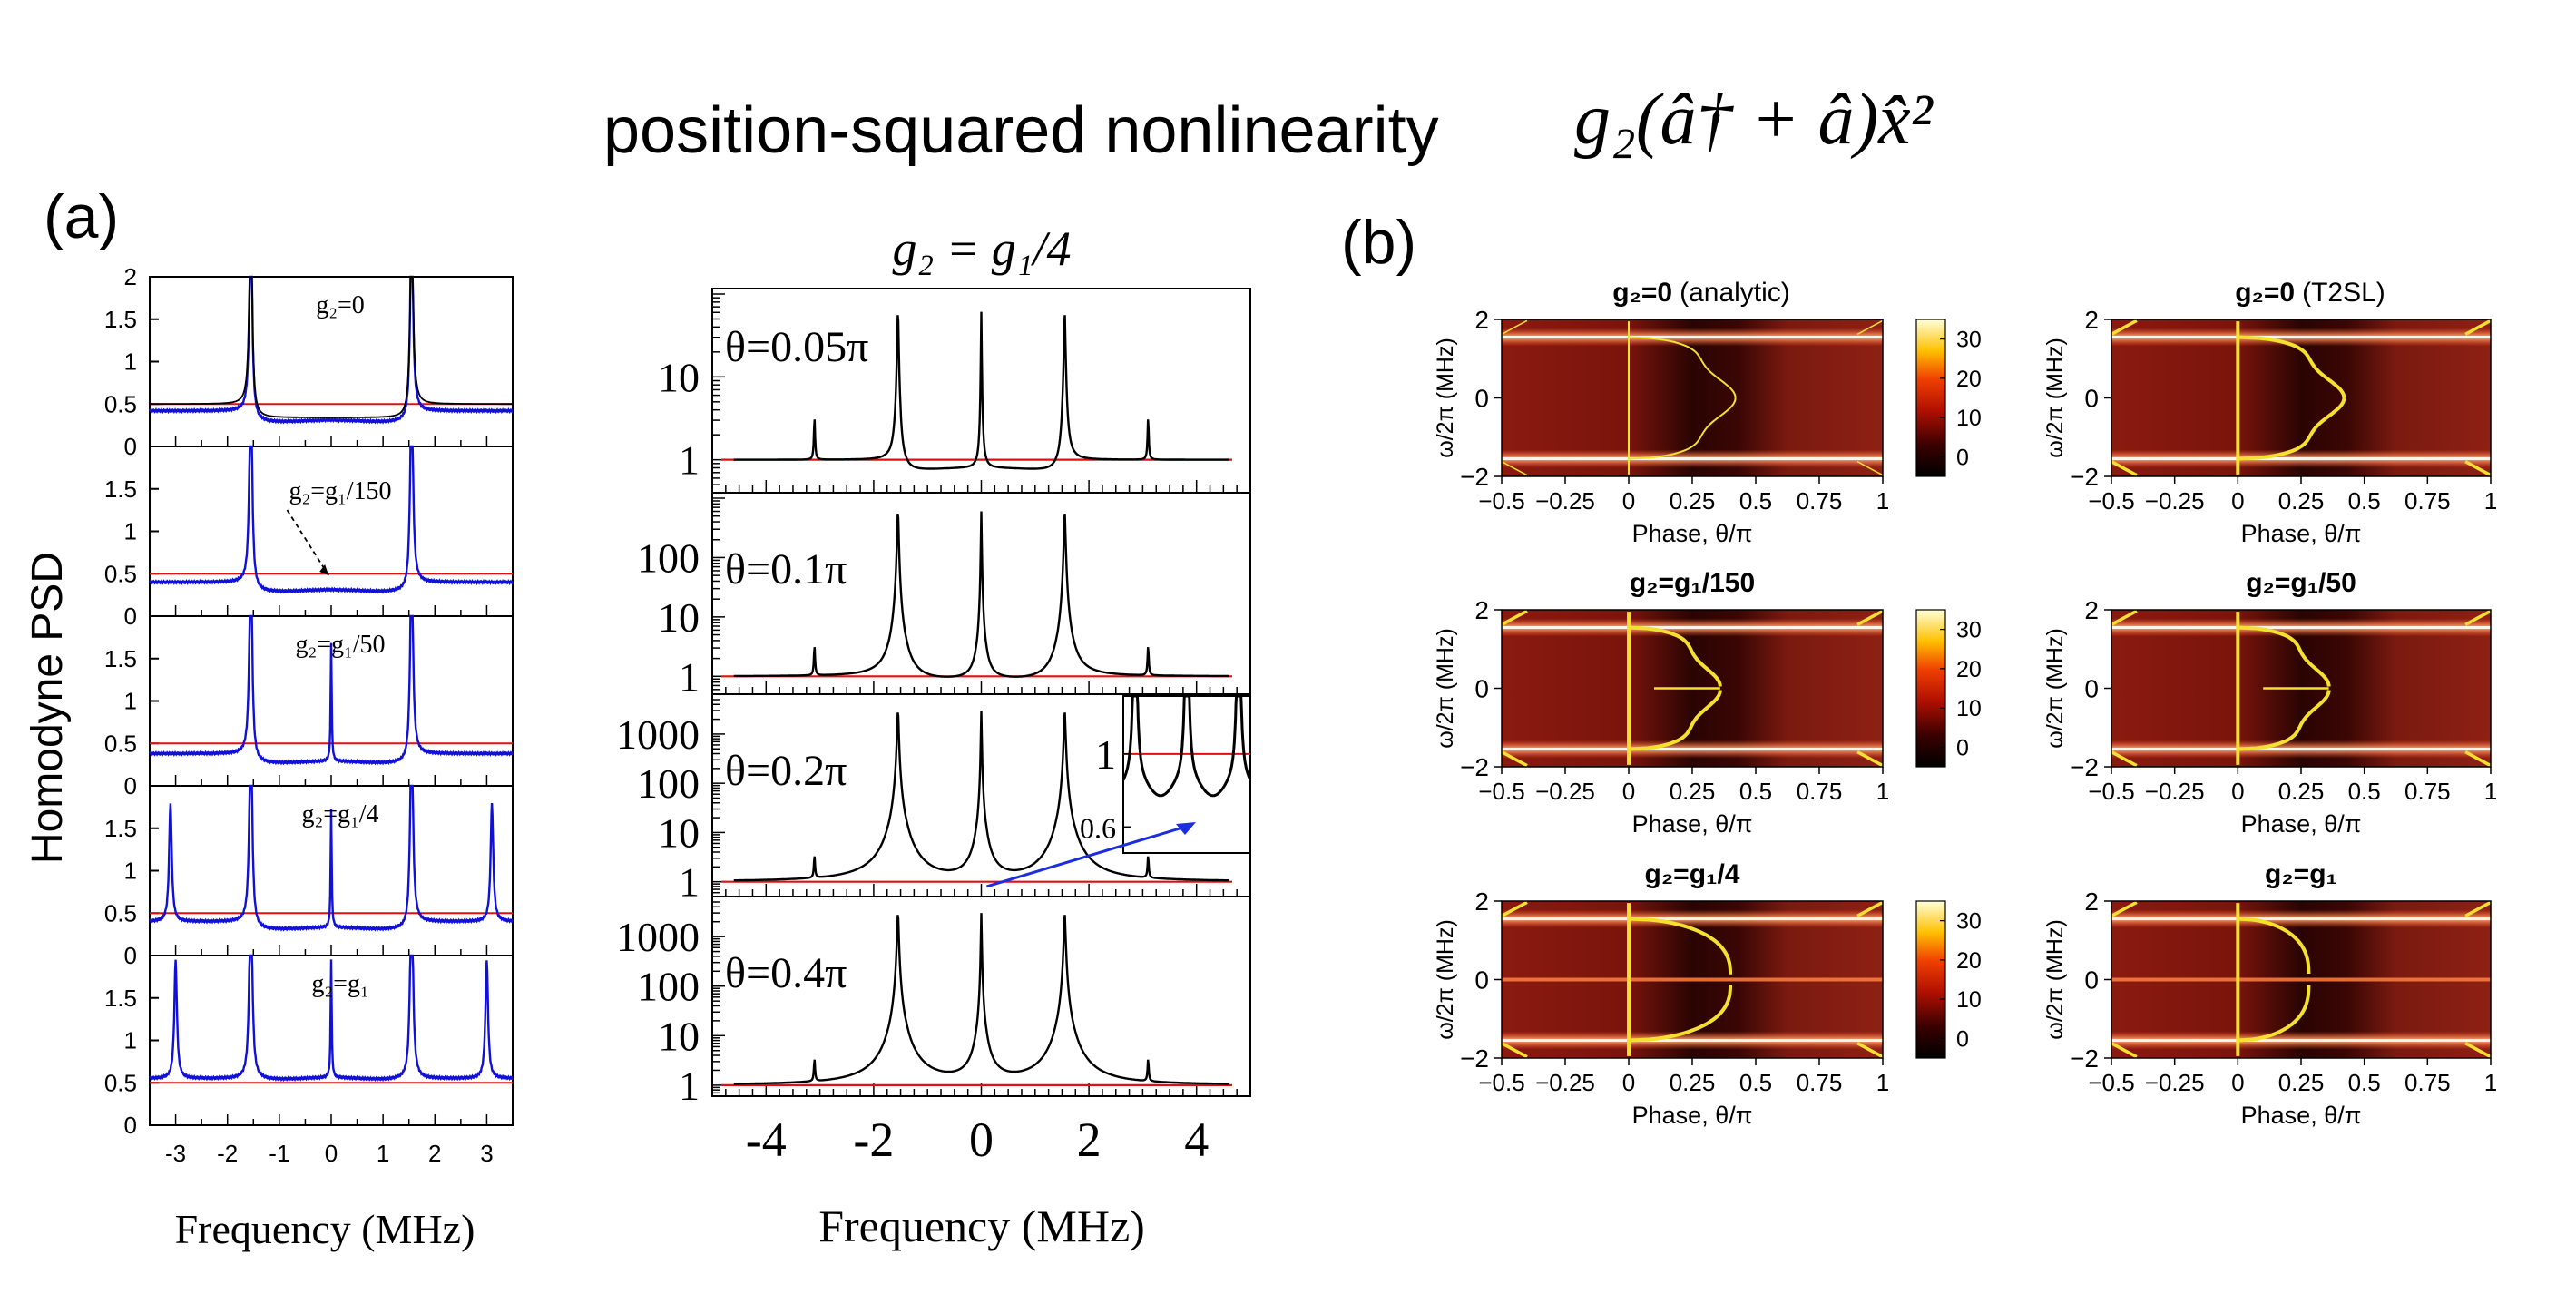  What do you see at coordinates (175, 1153) in the screenshot?
I see `x-tick-label: -3` at bounding box center [175, 1153].